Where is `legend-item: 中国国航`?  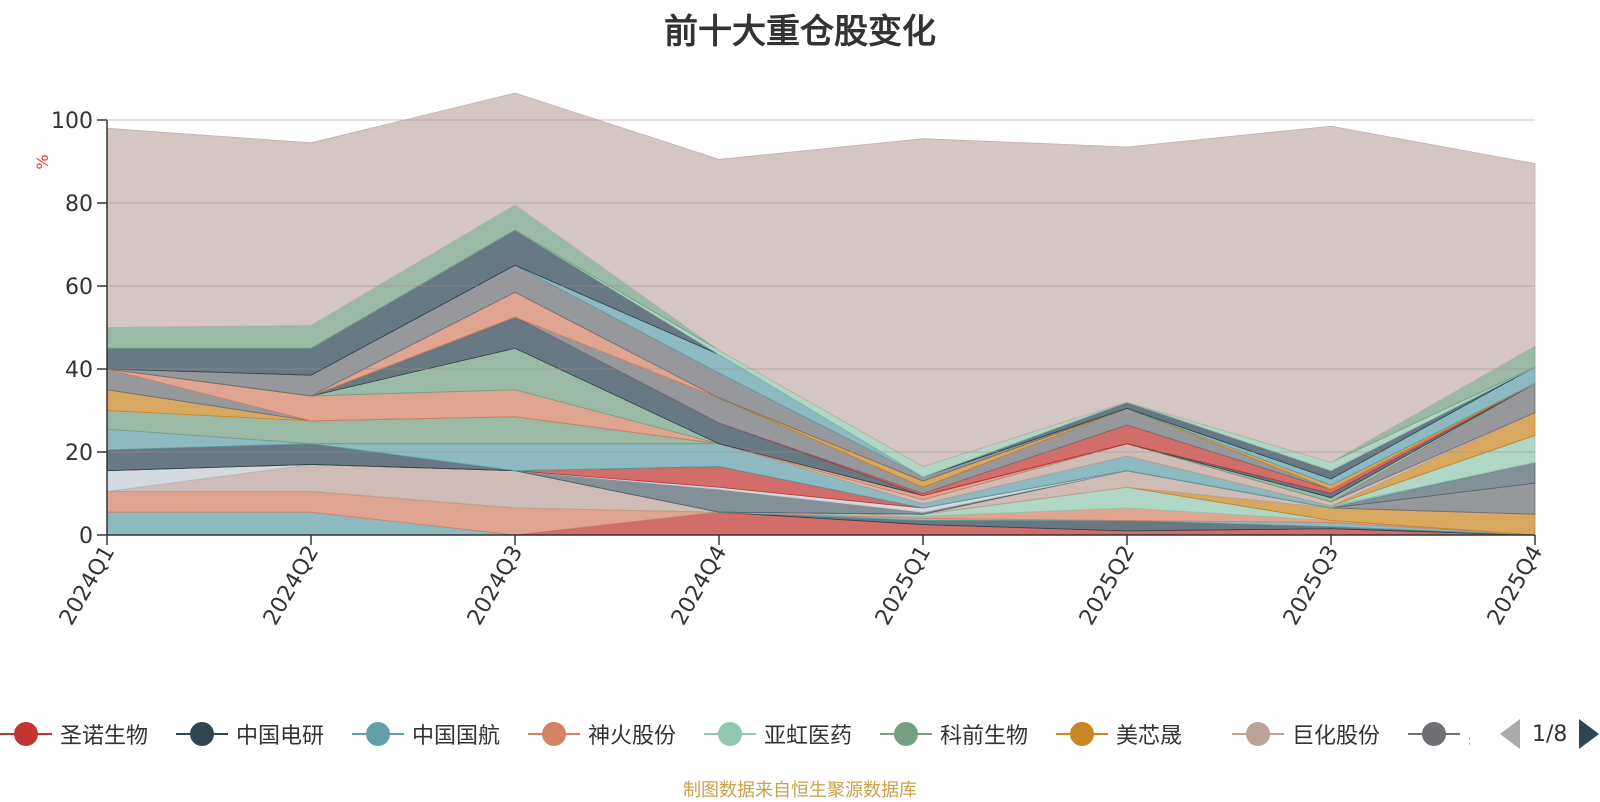 legend-item: 中国国航 is located at coordinates (426, 734).